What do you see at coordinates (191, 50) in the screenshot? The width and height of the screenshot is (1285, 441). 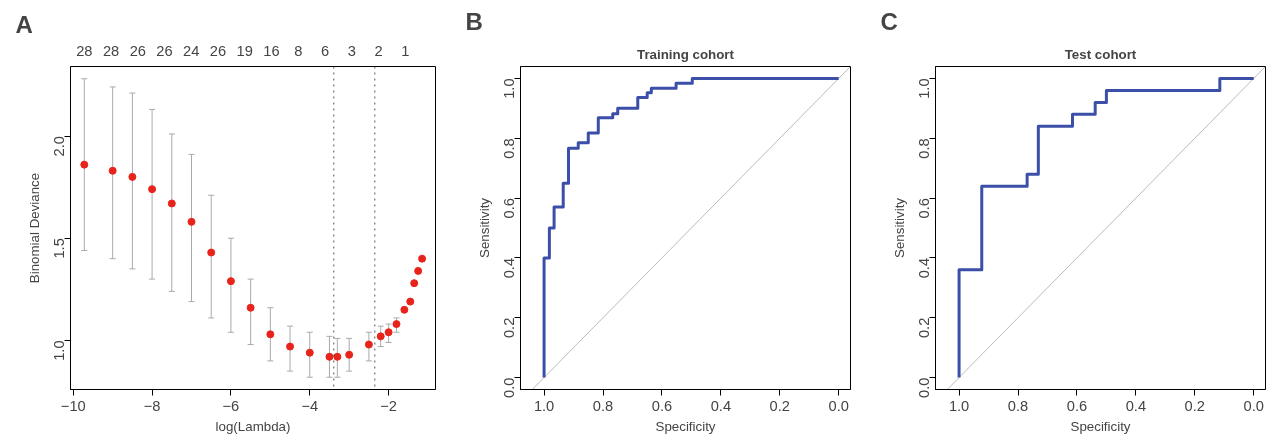 I see `text: 24` at bounding box center [191, 50].